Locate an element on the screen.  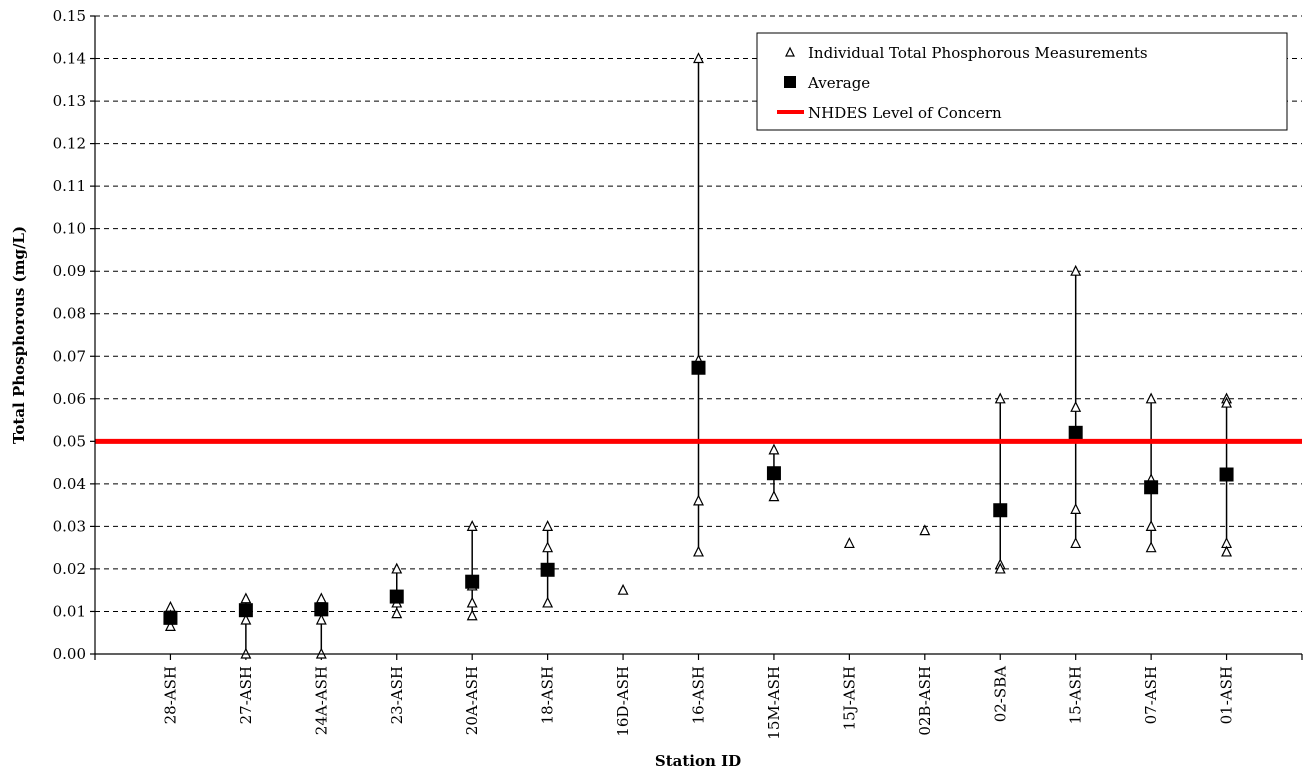
legend-label-level-of-concern: NHDES Level of Concern is located at coordinates (905, 113).